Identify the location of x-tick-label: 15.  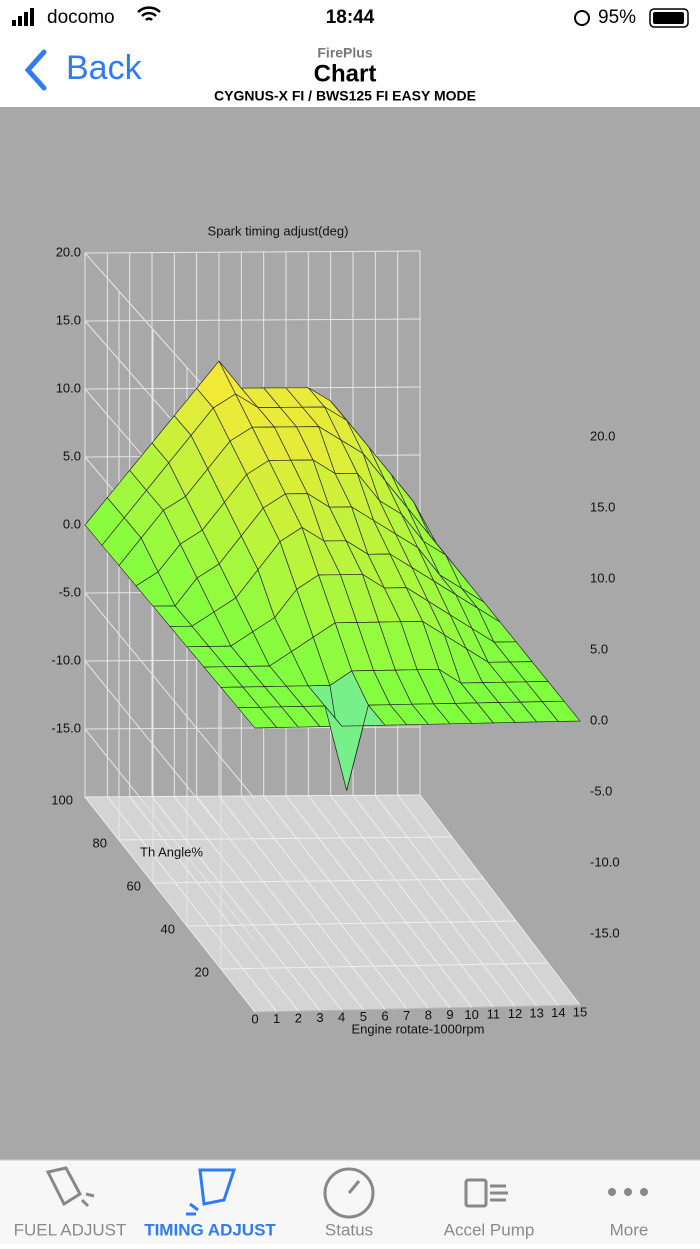
(580, 1011).